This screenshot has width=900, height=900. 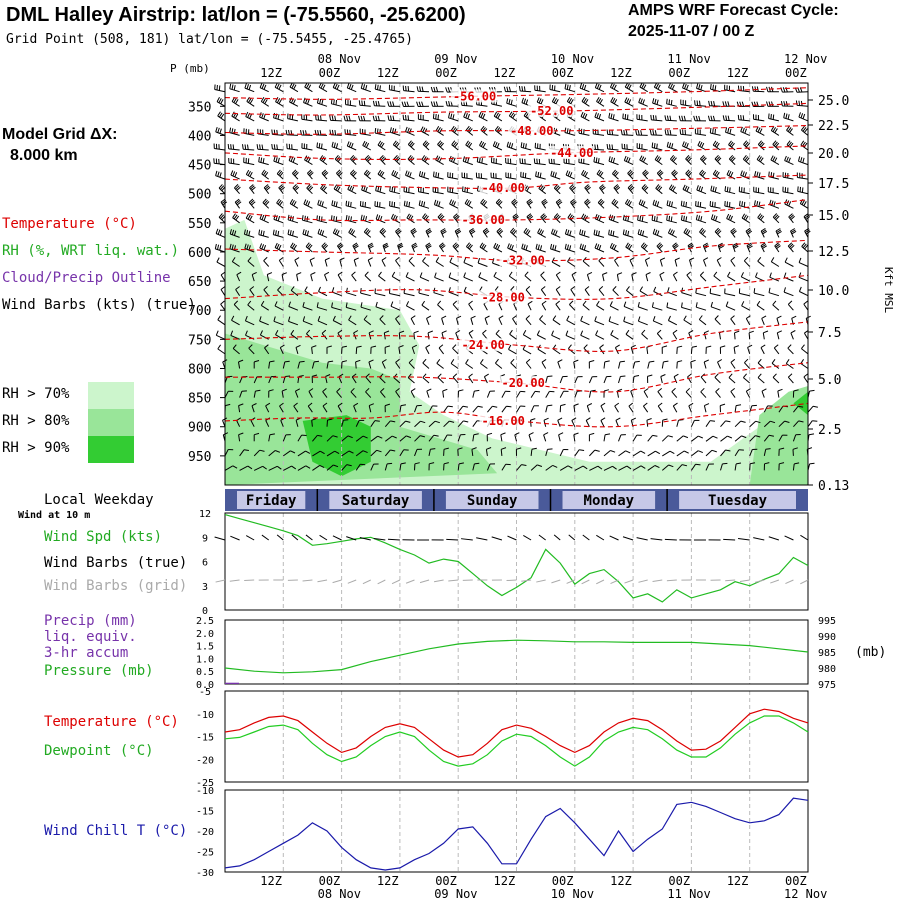 What do you see at coordinates (205, 832) in the screenshot?
I see `wind-chill-tick: -20` at bounding box center [205, 832].